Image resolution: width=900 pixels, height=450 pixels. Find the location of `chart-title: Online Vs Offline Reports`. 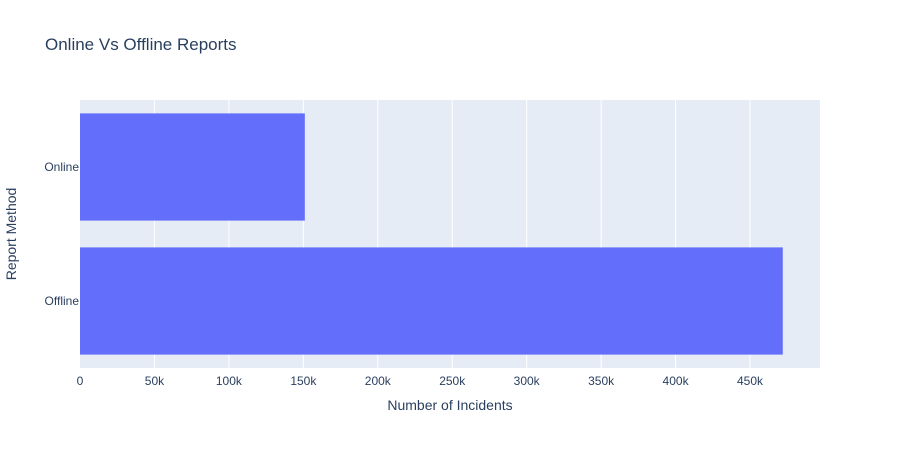

chart-title: Online Vs Offline Reports is located at coordinates (141, 44).